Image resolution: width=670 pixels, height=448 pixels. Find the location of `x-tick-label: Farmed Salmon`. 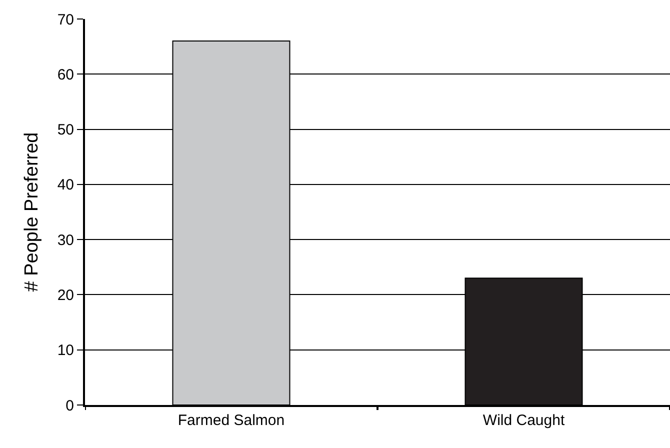

x-tick-label: Farmed Salmon is located at coordinates (231, 420).